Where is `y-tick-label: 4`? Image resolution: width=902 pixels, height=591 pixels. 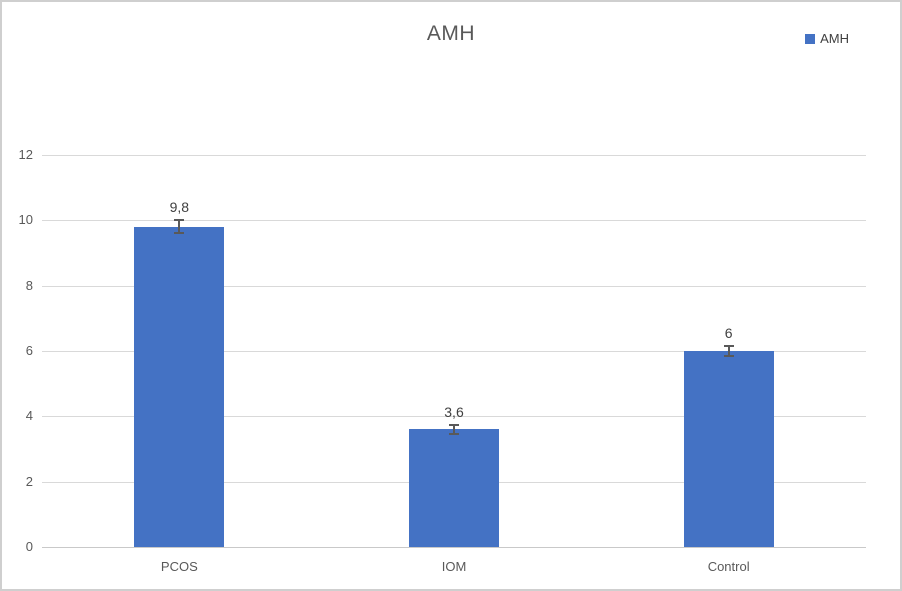
y-tick-label: 4 is located at coordinates (29, 416).